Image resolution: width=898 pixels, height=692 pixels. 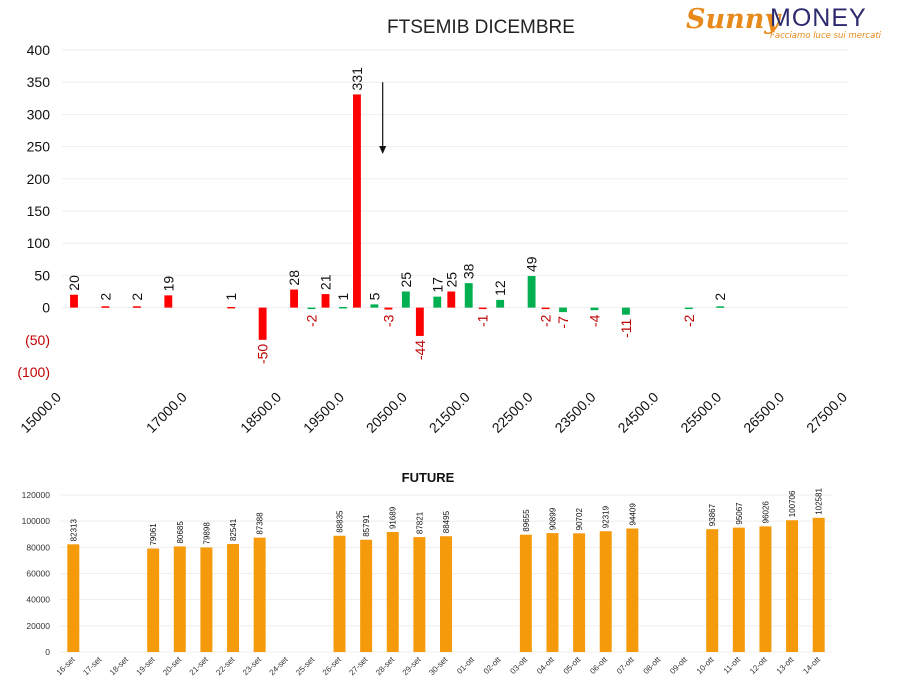 What do you see at coordinates (46, 308) in the screenshot?
I see `y-tick-label: 0` at bounding box center [46, 308].